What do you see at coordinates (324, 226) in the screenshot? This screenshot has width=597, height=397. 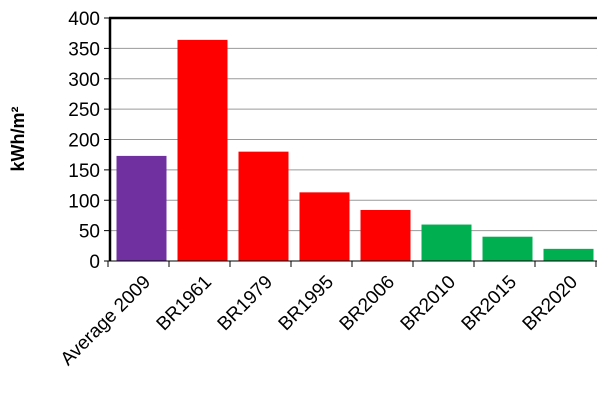 I see `bar-br1995` at bounding box center [324, 226].